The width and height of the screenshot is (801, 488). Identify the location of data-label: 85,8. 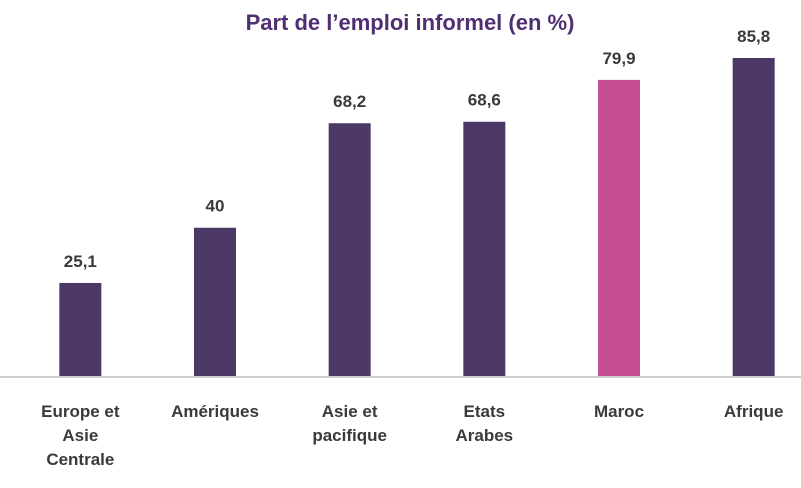
(753, 36).